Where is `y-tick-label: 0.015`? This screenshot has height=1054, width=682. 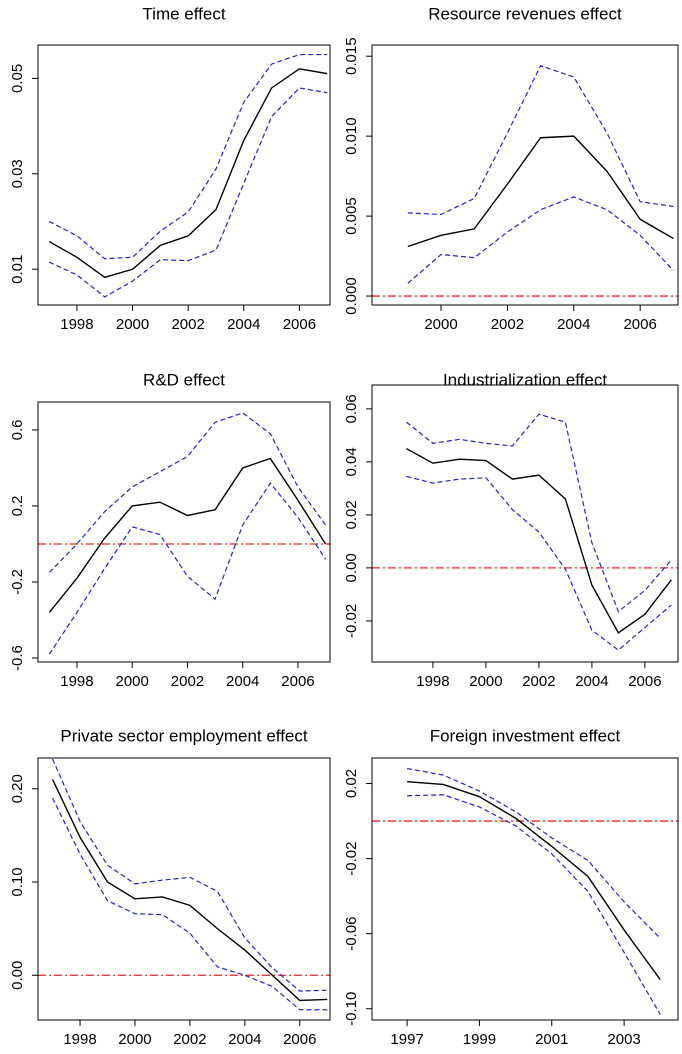
y-tick-label: 0.015 is located at coordinates (351, 56).